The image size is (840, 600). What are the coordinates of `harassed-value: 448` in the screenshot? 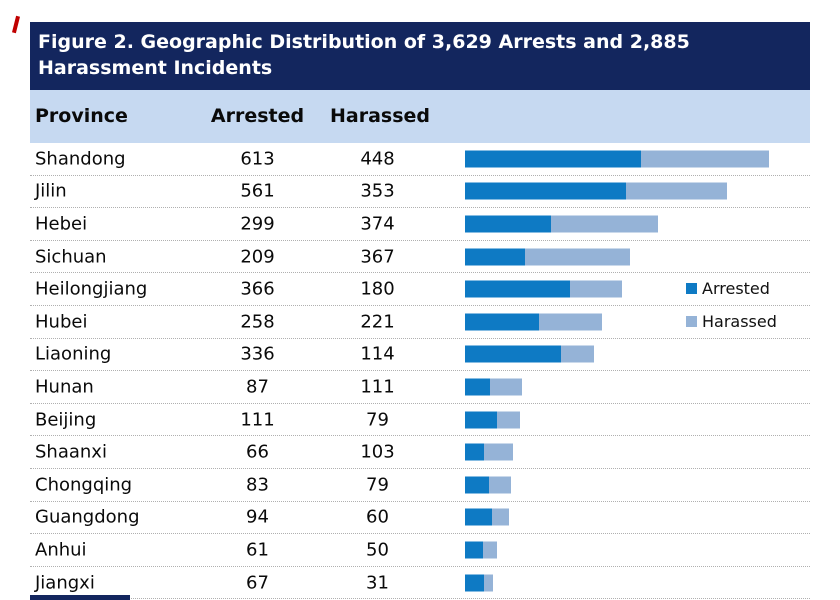 It's located at (377, 159).